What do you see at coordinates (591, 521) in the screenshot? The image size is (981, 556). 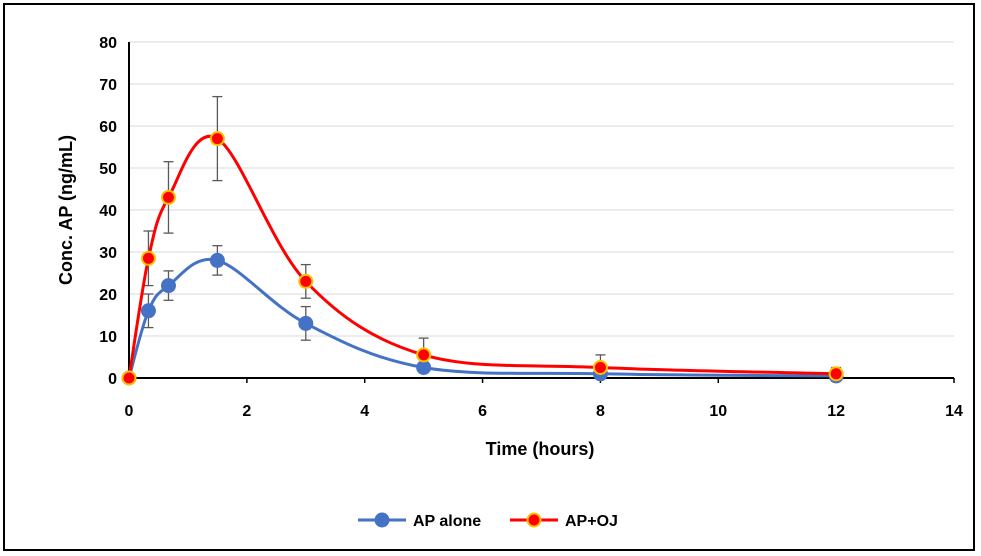 I see `legend-label: AP+OJ` at bounding box center [591, 521].